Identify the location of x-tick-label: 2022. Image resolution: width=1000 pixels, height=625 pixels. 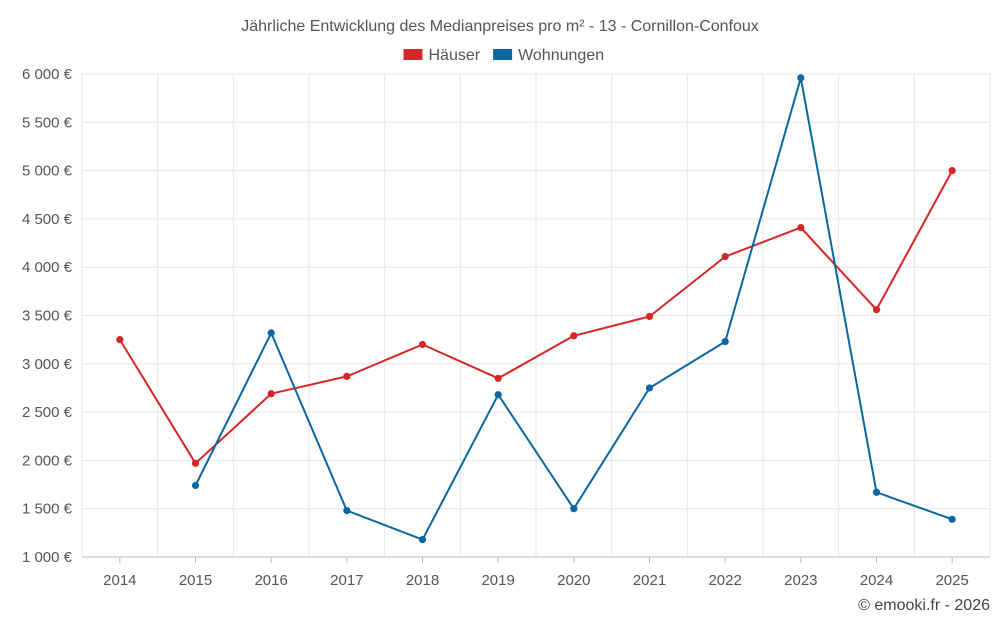
(724, 580).